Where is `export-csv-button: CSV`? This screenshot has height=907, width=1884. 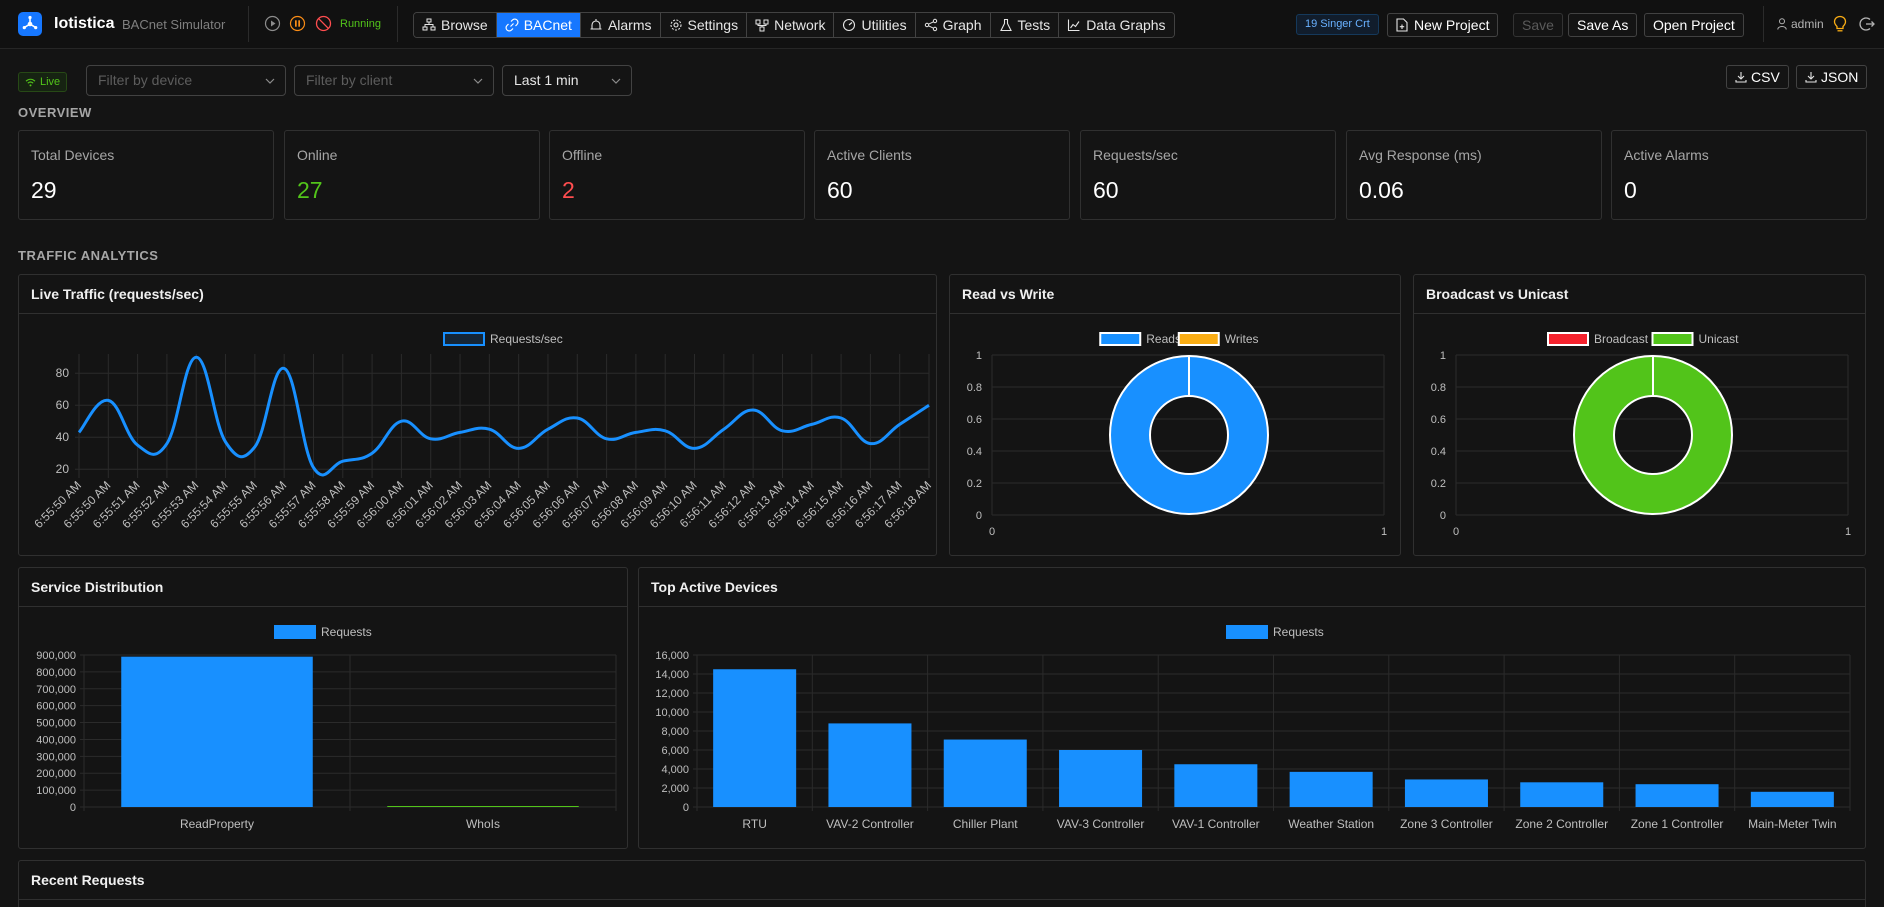
export-csv-button: CSV is located at coordinates (1757, 77).